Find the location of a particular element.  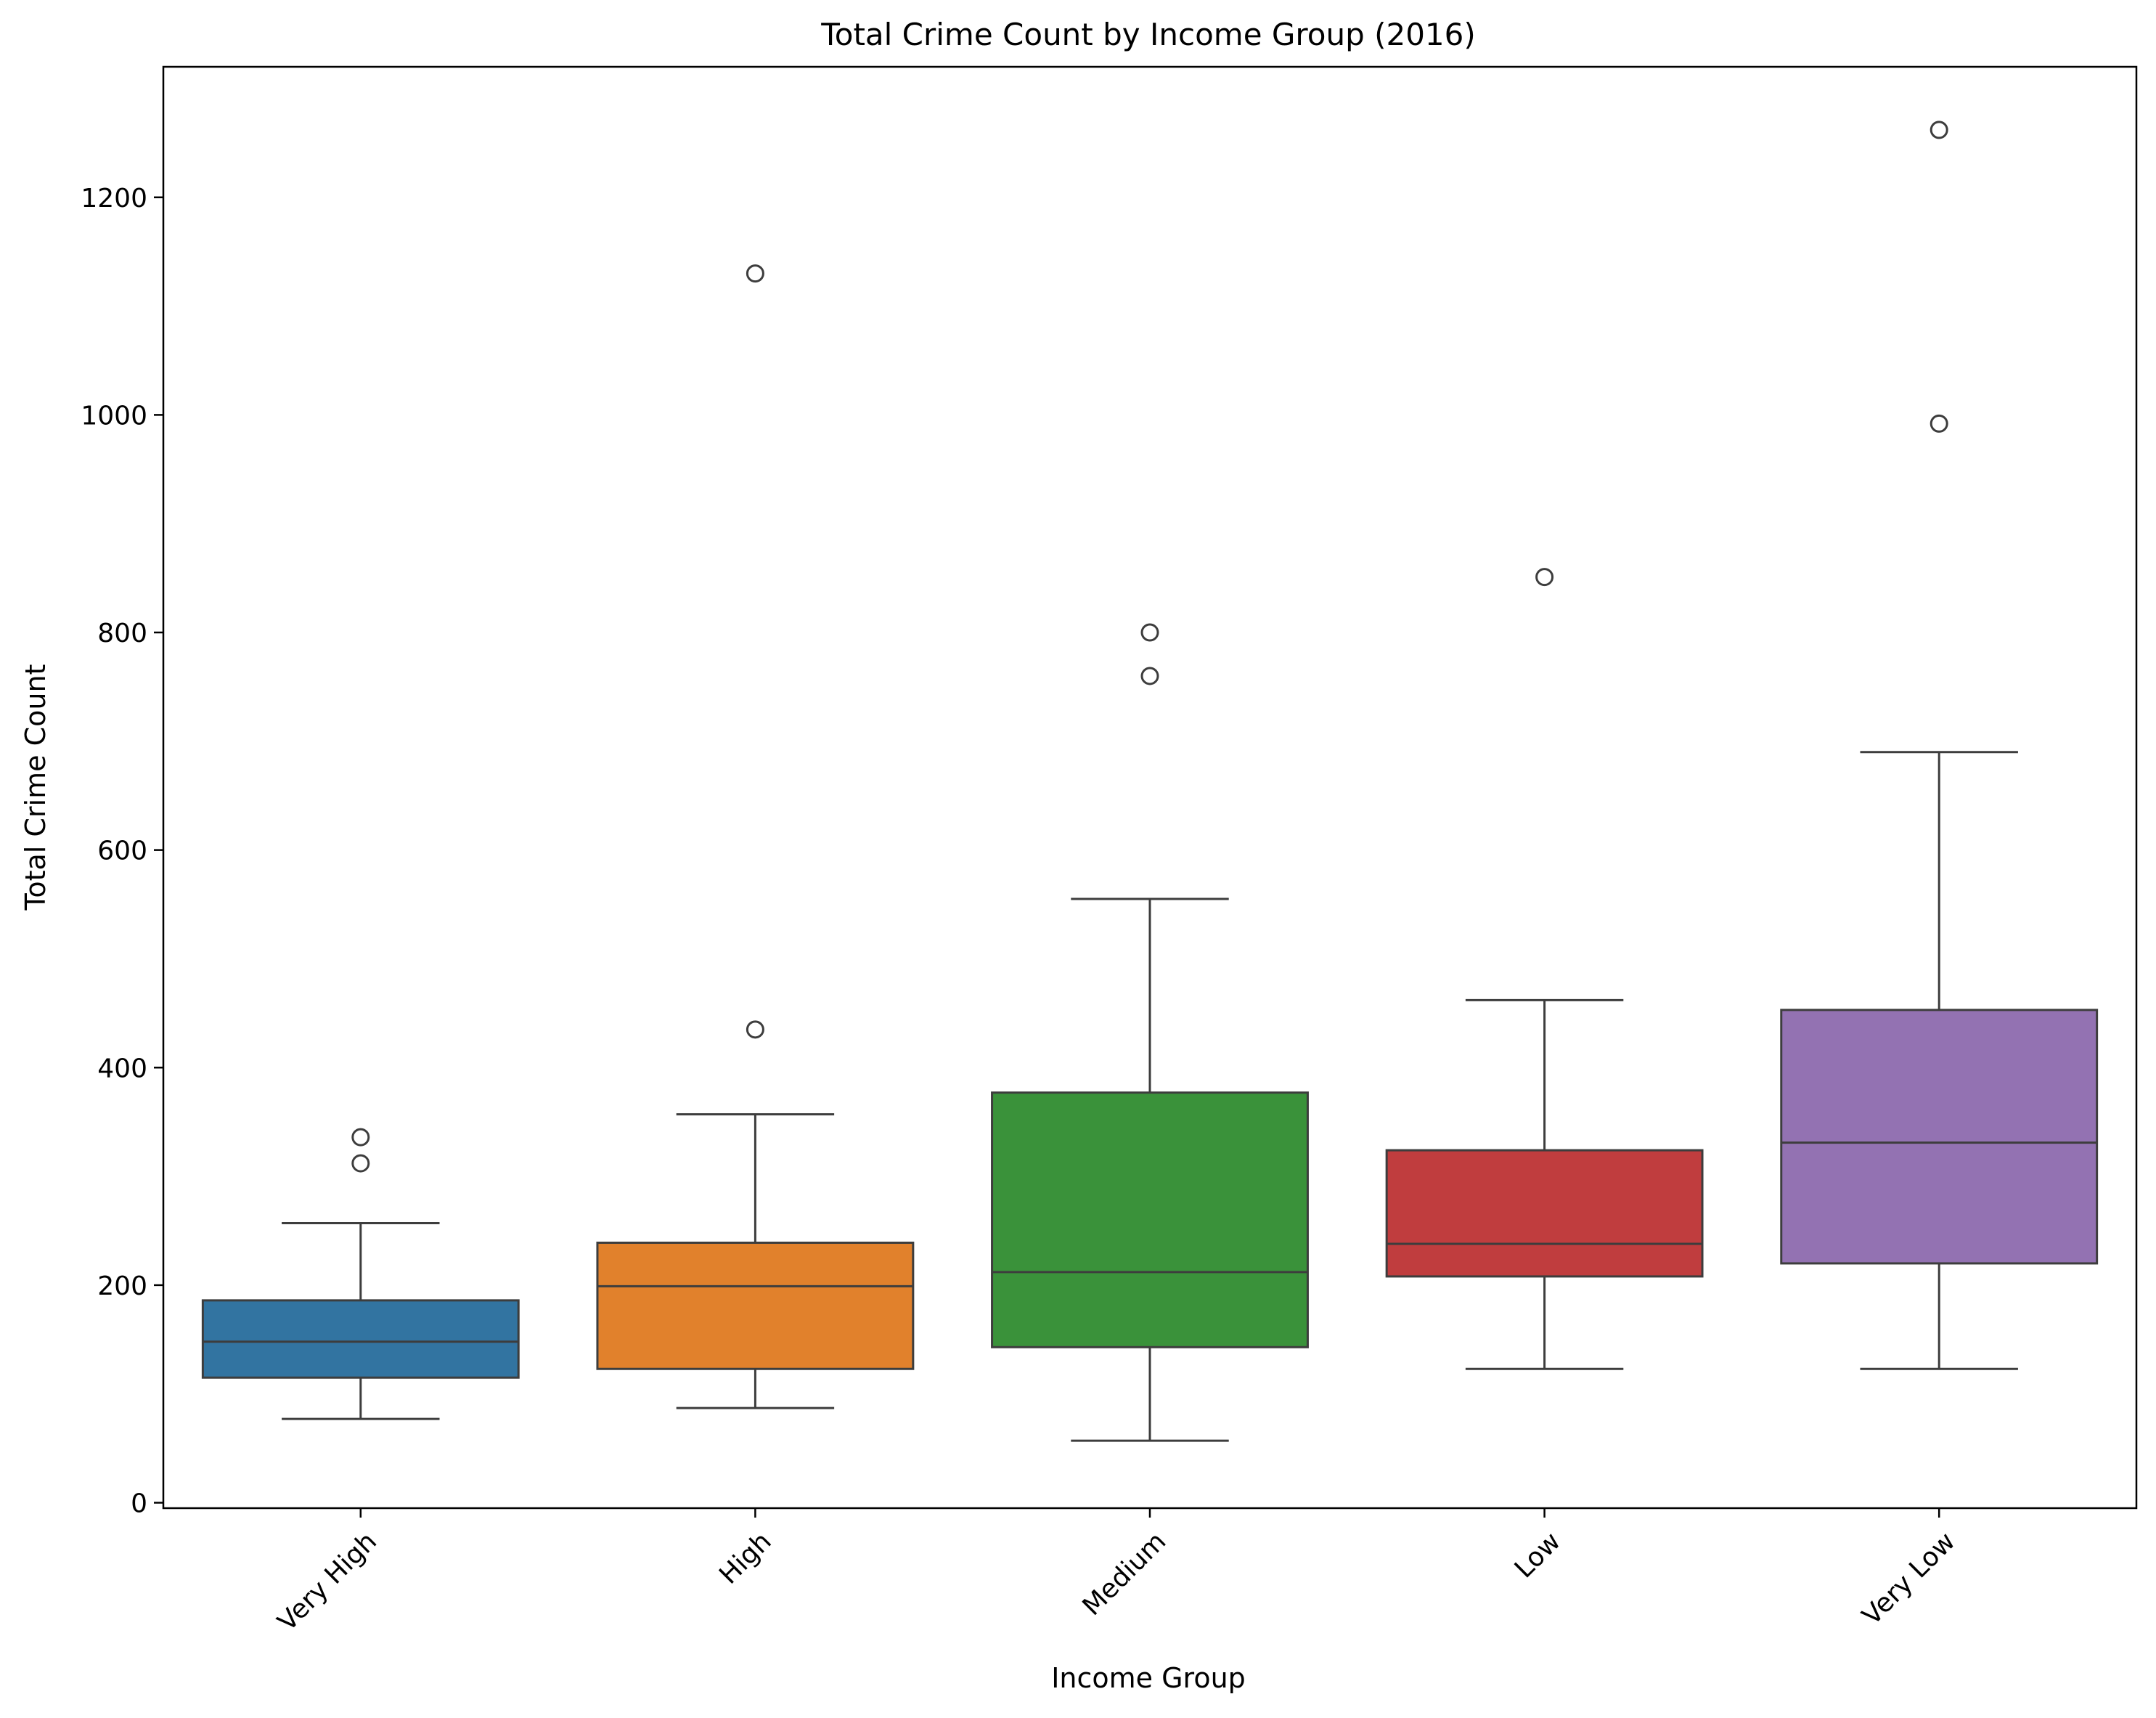

y-tick-label: 1000 is located at coordinates (114, 416).